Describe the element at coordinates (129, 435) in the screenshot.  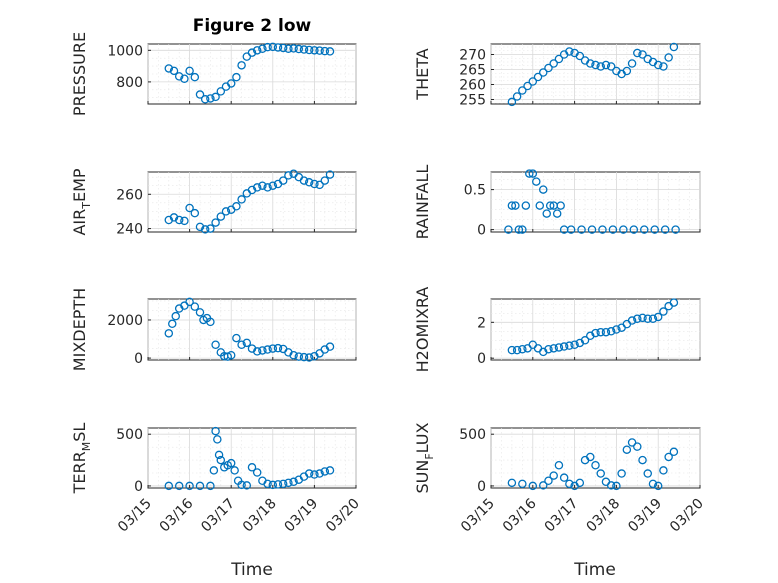
I see `y-tick-label: 500` at that location.